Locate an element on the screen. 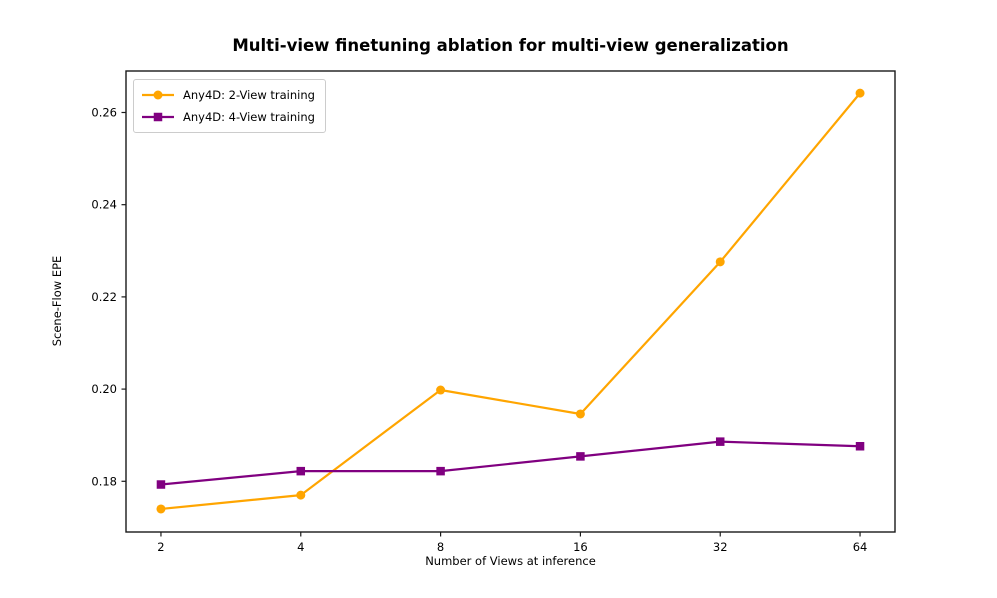 The width and height of the screenshot is (997, 598). legend-marker-circle is located at coordinates (158, 95).